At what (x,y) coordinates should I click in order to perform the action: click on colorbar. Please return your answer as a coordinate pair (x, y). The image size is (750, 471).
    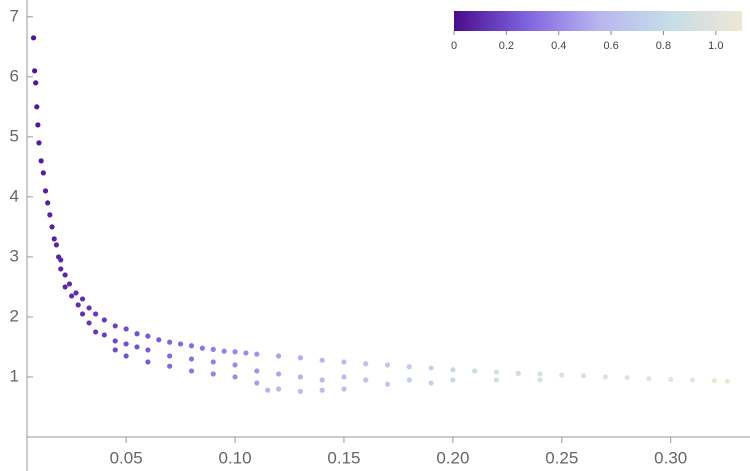
    Looking at the image, I should click on (598, 21).